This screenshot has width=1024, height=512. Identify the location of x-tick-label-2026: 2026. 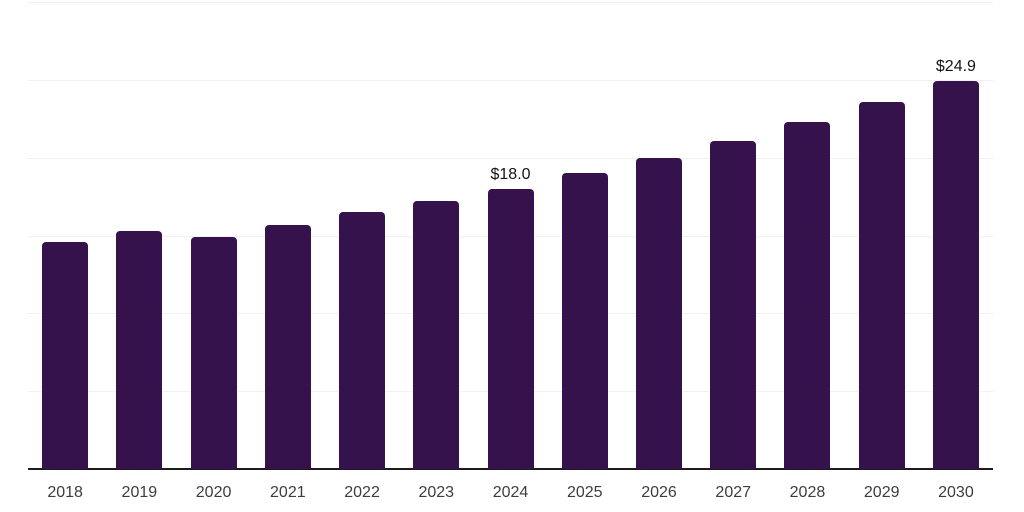
(659, 492).